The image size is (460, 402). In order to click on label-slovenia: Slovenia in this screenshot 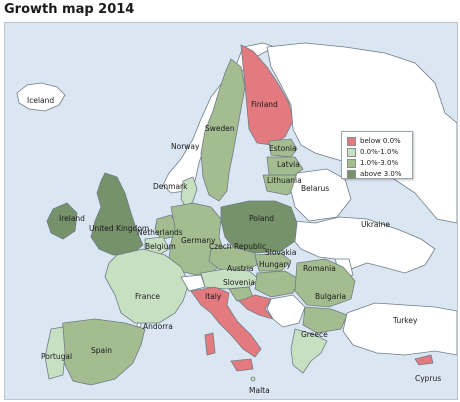, I will do `click(239, 282)`.